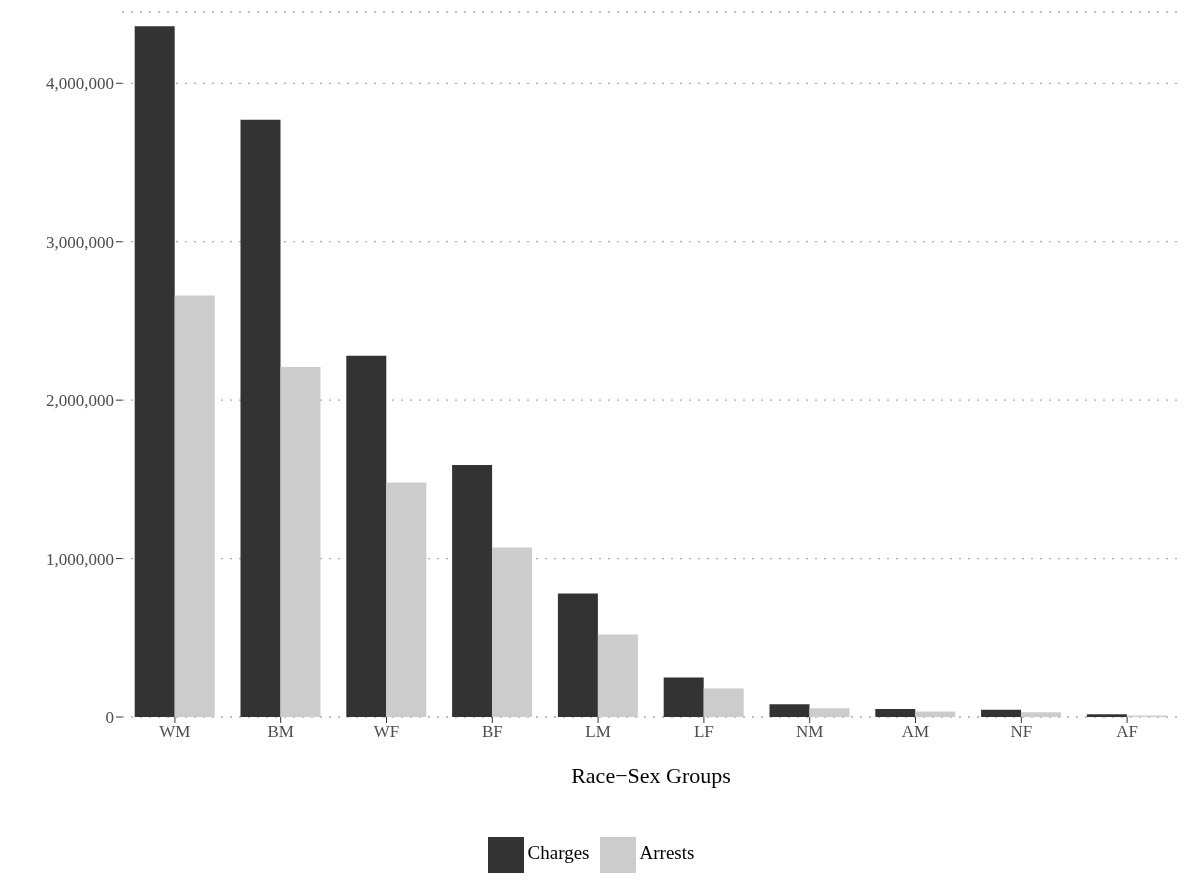  I want to click on x-tick-label: AM, so click(915, 732).